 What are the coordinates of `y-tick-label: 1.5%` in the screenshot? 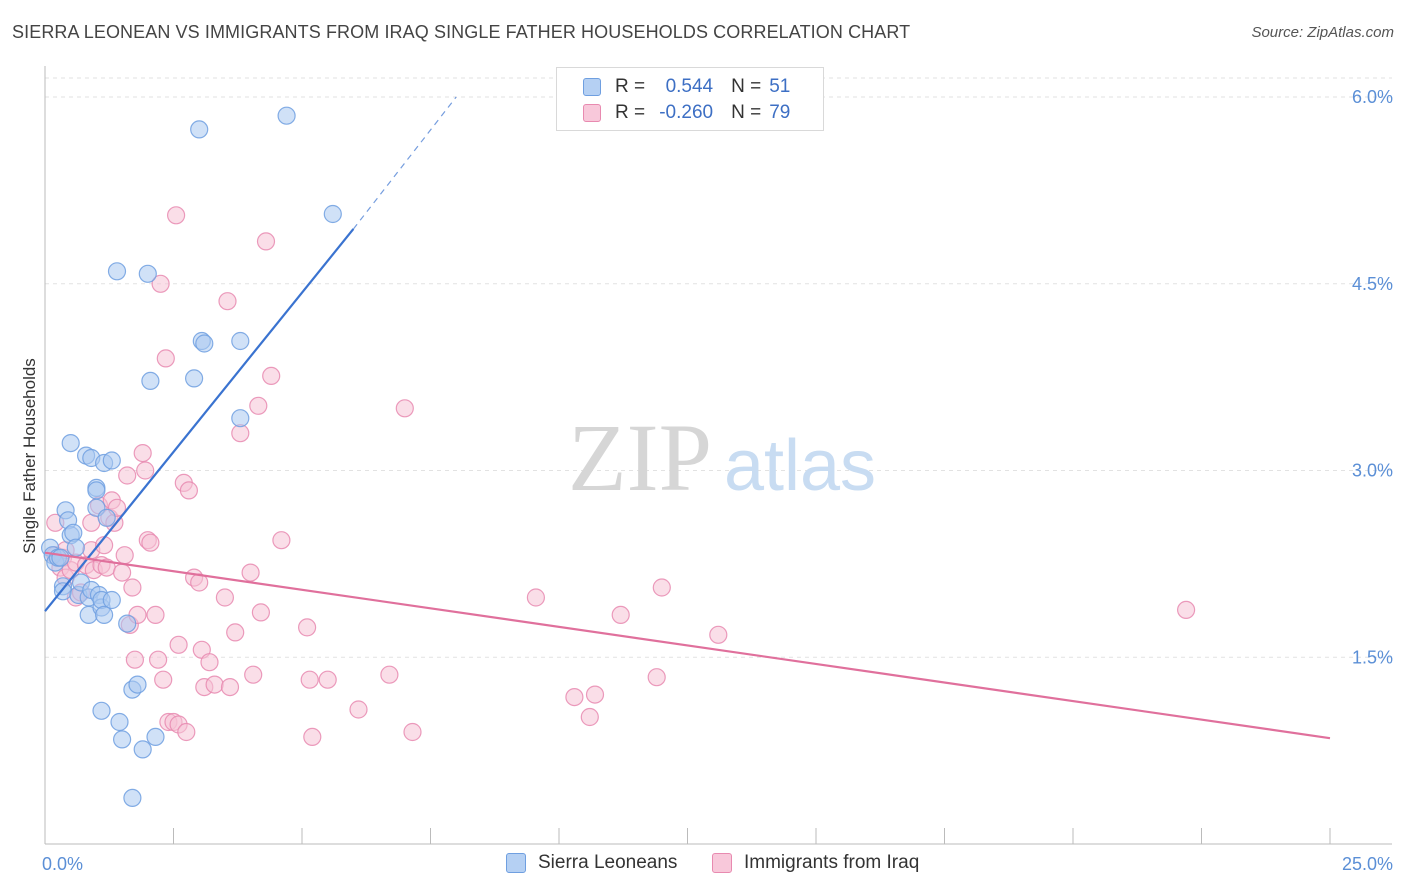 It's located at (1372, 657).